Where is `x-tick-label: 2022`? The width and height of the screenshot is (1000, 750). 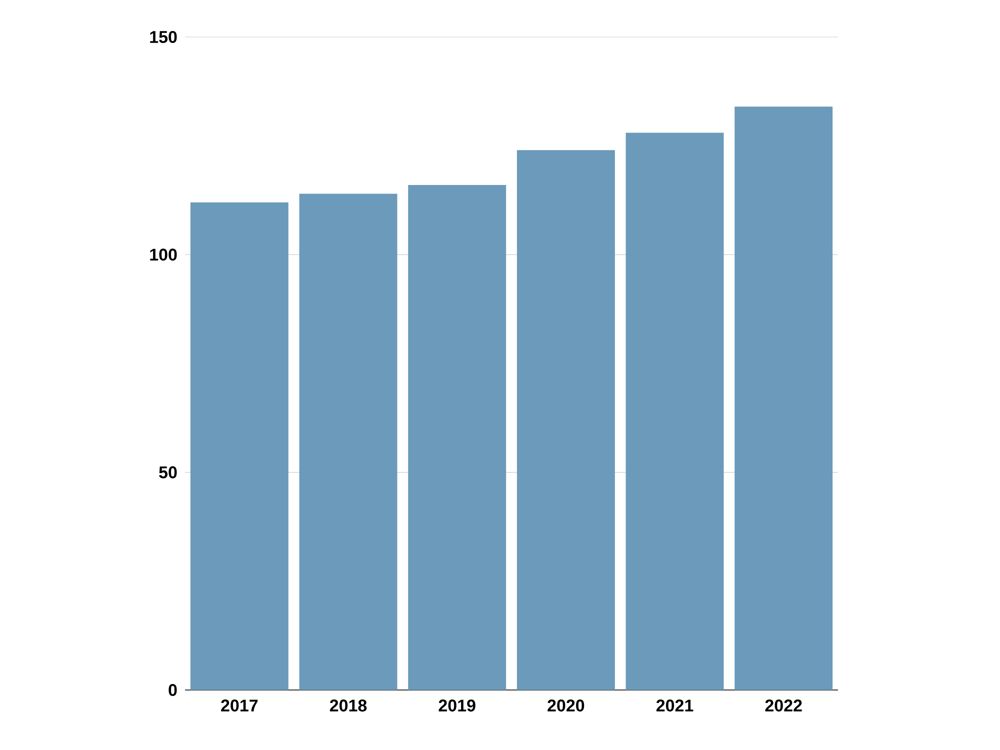 x-tick-label: 2022 is located at coordinates (783, 706).